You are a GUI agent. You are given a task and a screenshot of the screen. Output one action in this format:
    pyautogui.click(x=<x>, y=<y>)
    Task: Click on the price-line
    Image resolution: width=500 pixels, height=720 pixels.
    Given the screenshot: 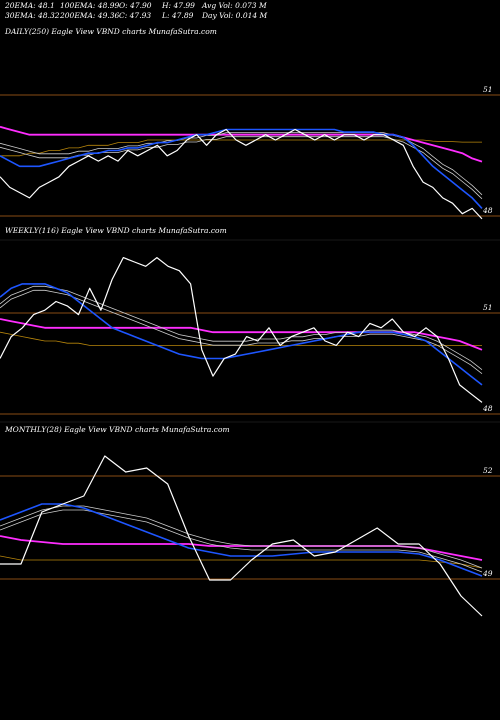 What is the action you would take?
    pyautogui.click(x=241, y=174)
    